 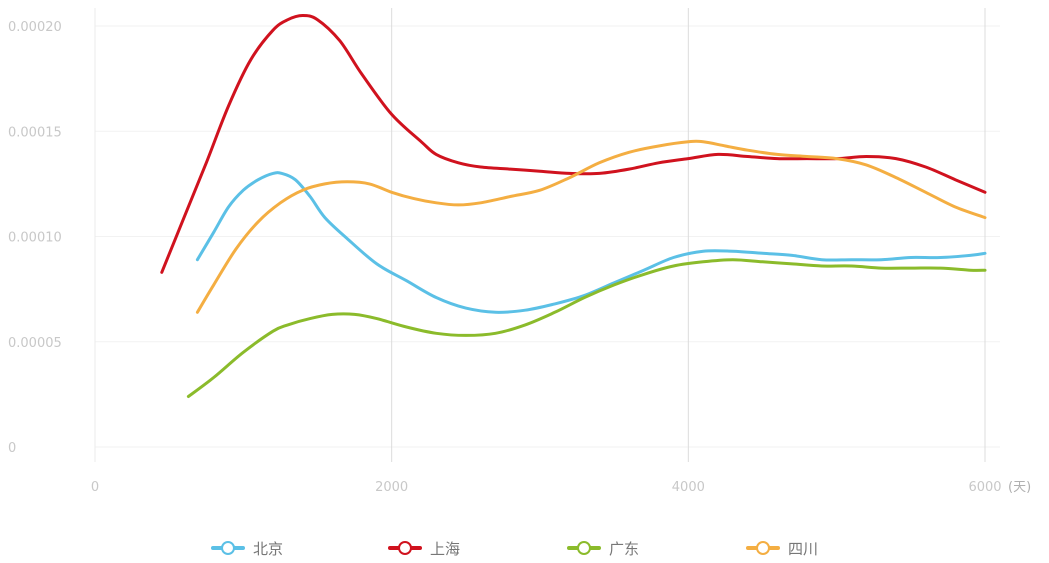 What do you see at coordinates (268, 548) in the screenshot?
I see `legend-label: 北京` at bounding box center [268, 548].